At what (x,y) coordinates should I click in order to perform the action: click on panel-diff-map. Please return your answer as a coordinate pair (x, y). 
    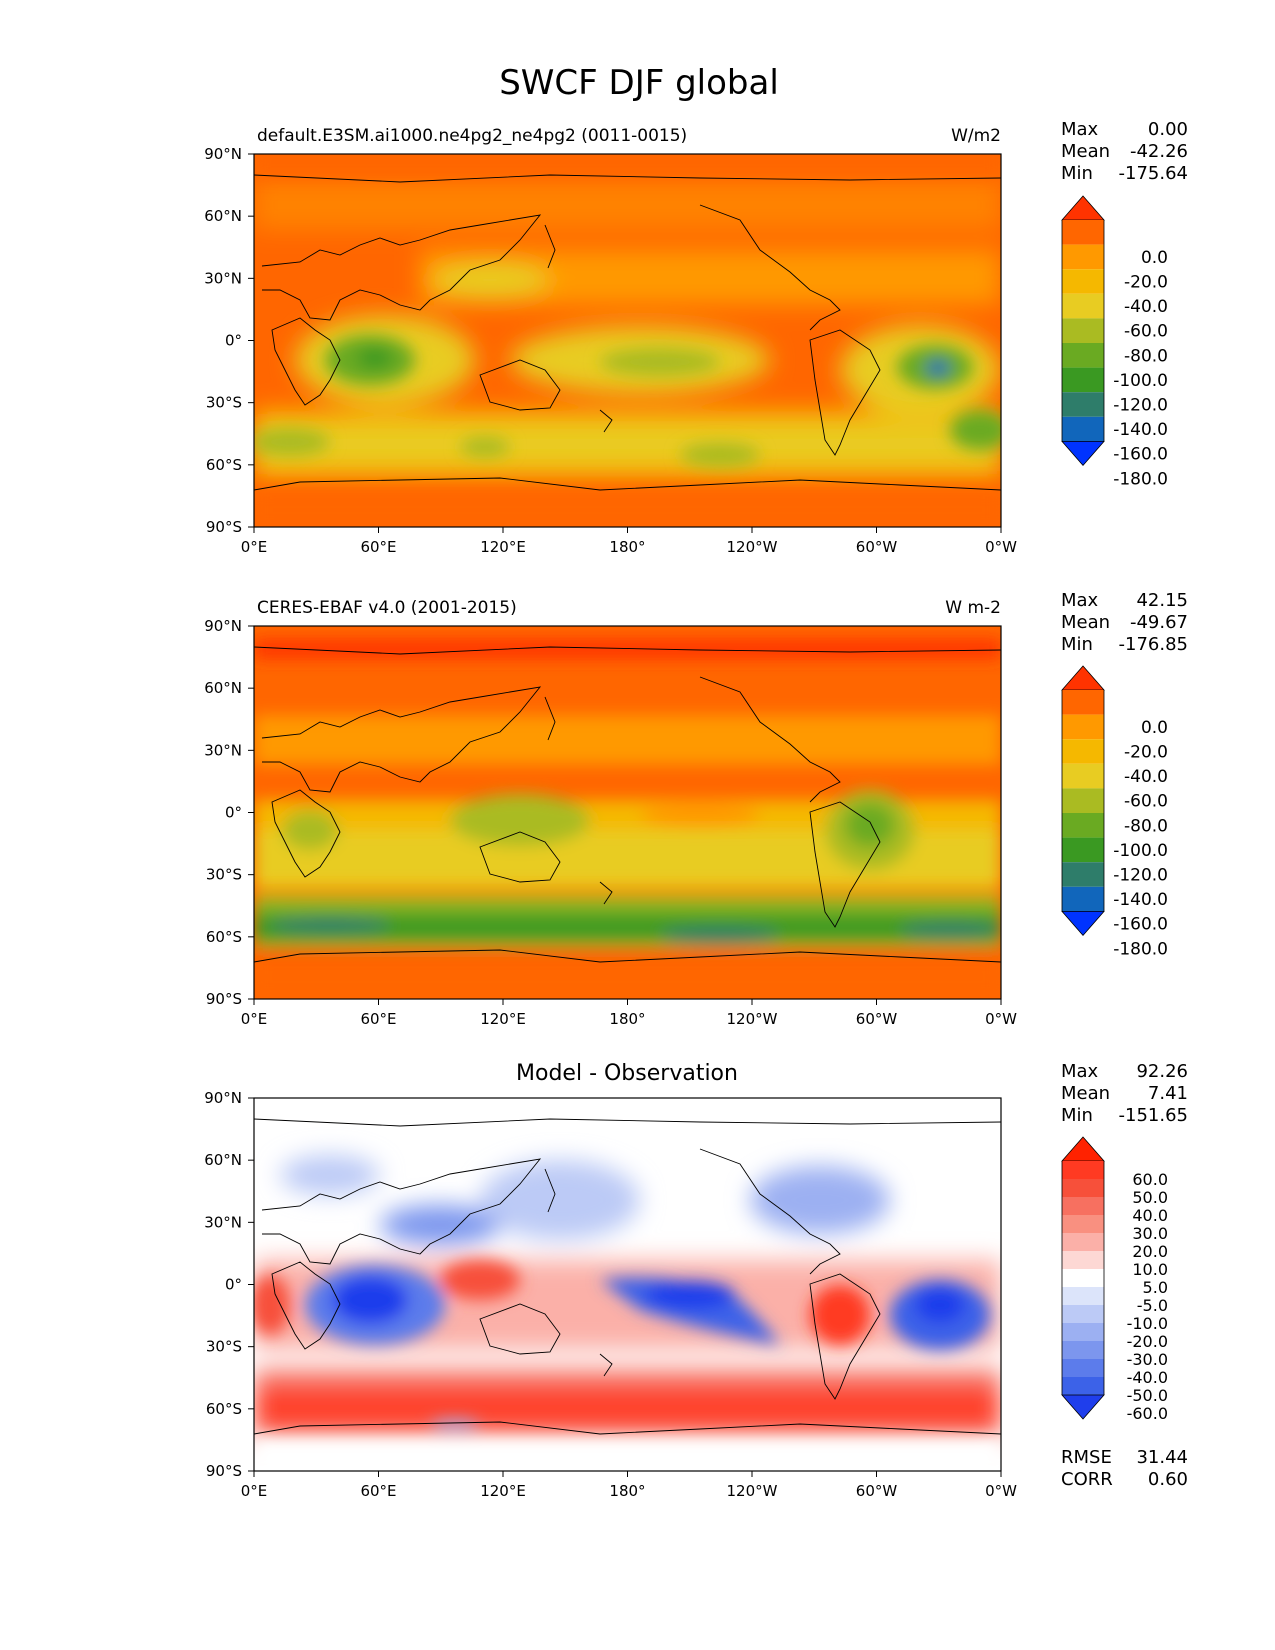
    Looking at the image, I should click on (627, 1284).